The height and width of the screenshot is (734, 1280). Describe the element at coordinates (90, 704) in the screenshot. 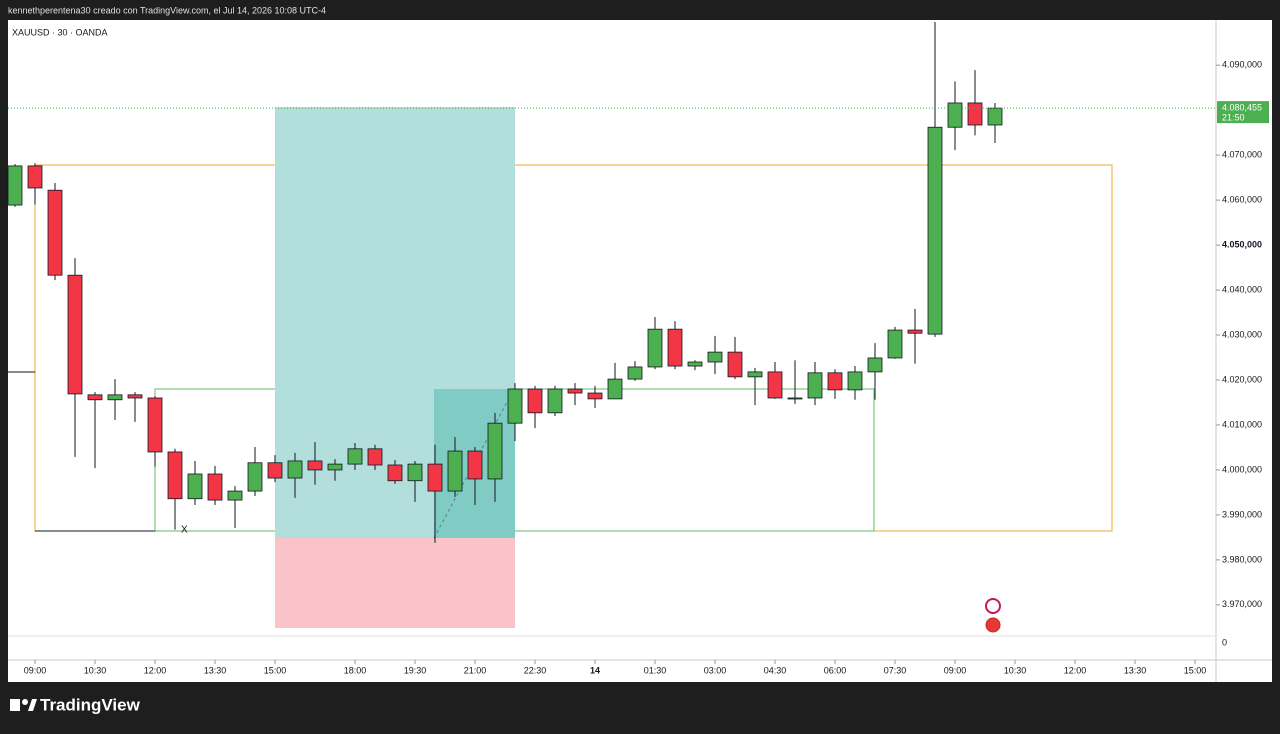

I see `brand-name: TradingView` at that location.